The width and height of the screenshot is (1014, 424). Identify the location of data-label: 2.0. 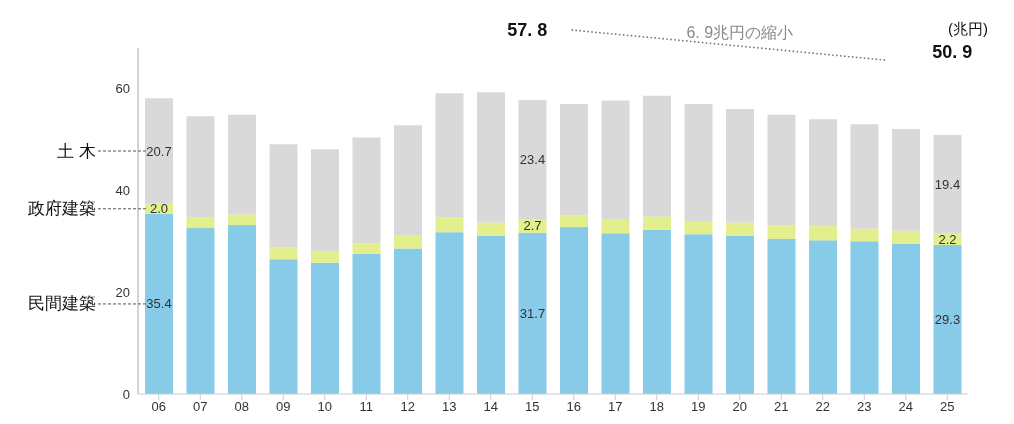
(159, 209).